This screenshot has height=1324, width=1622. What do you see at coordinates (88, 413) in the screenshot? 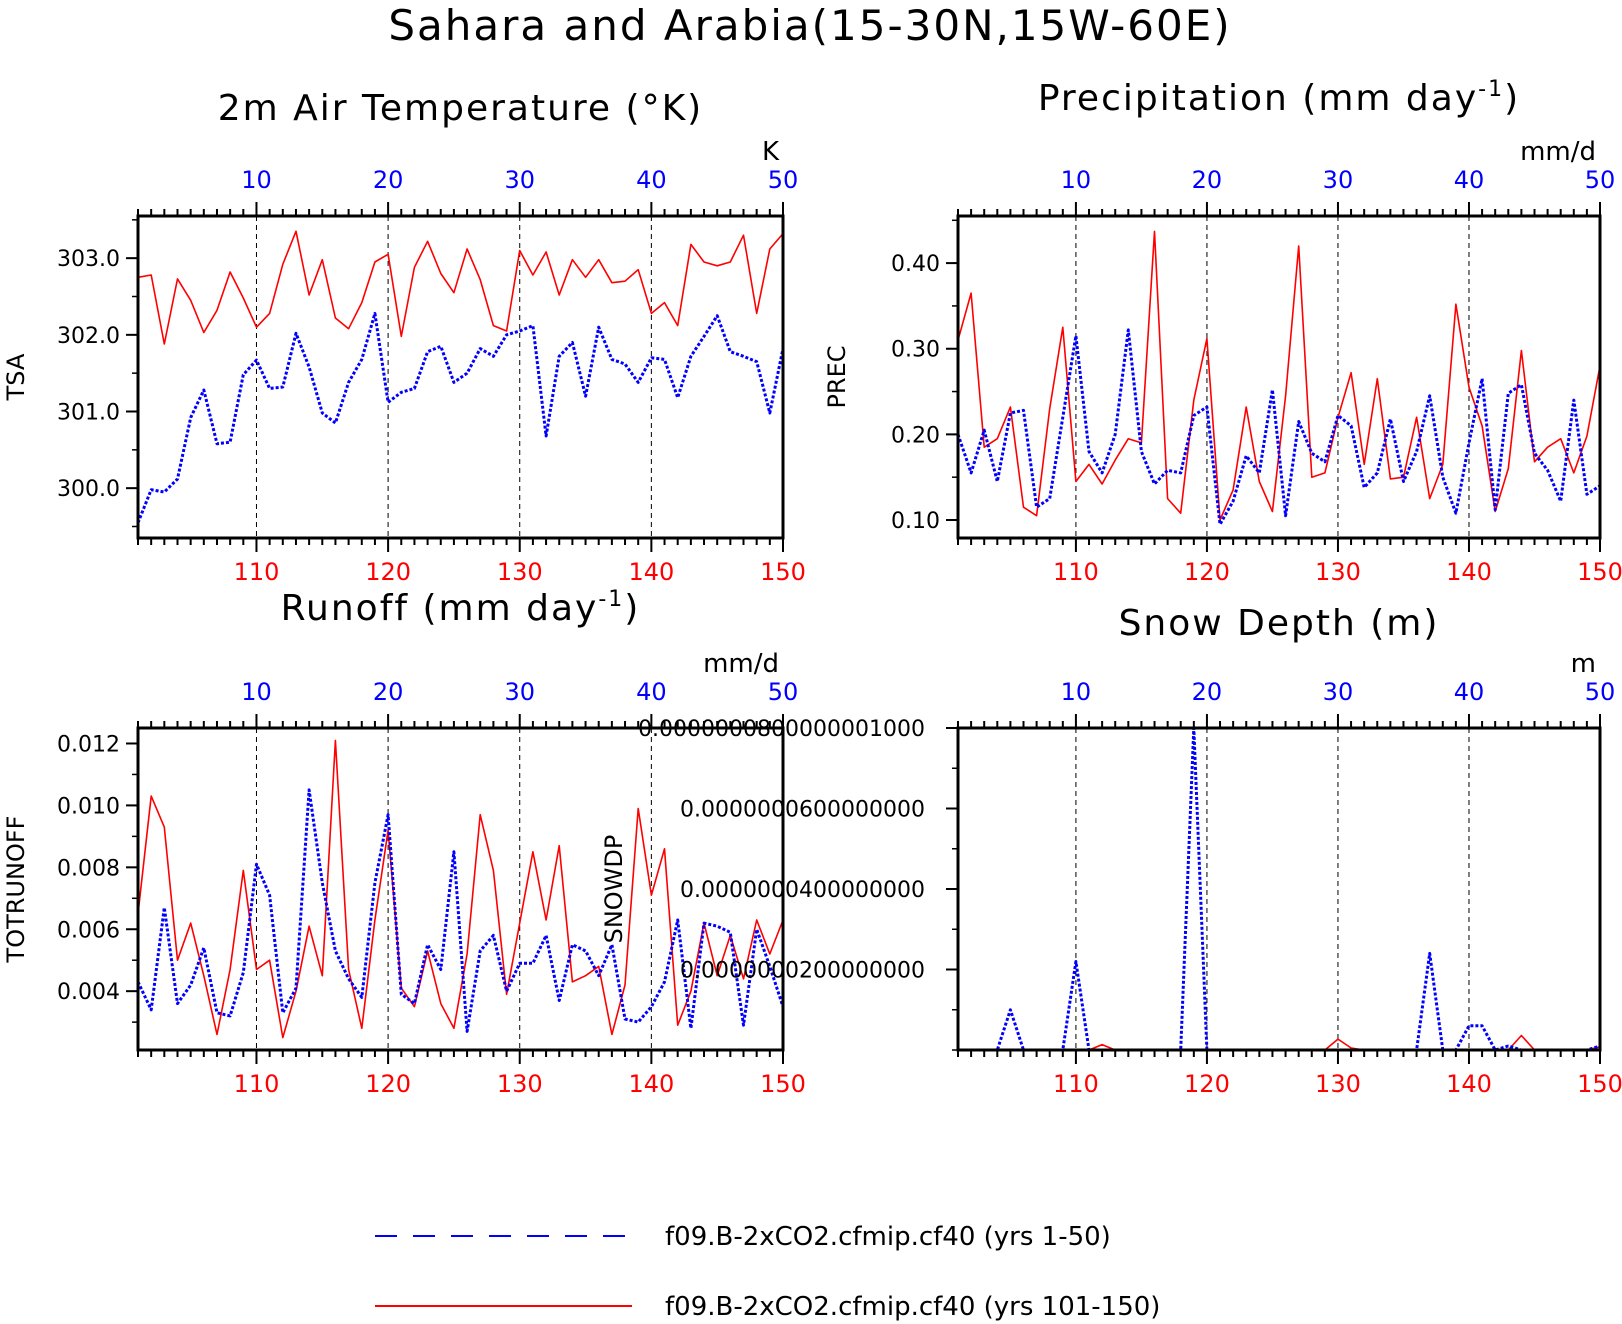
I see `y-tick-label: 301.0` at bounding box center [88, 413].